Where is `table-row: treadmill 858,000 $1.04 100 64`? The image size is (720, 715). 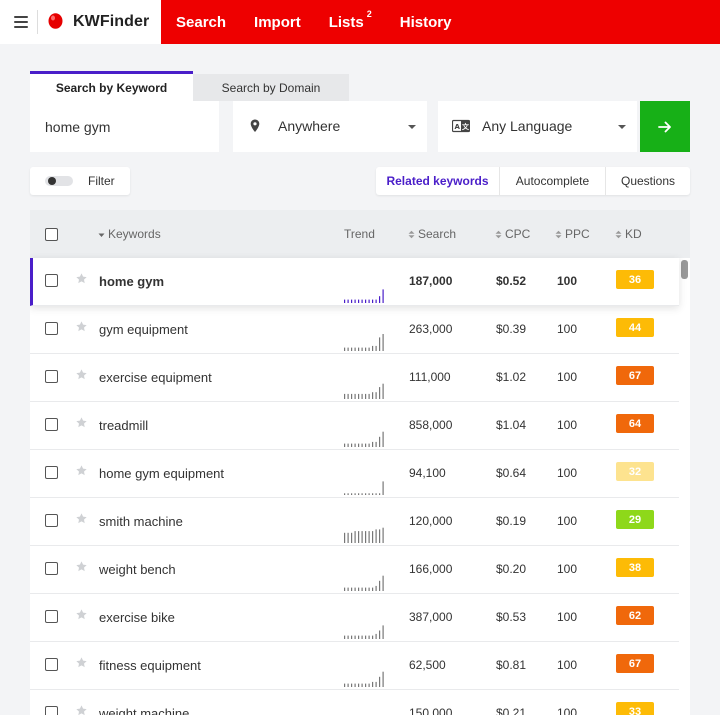 table-row: treadmill 858,000 $1.04 100 64 is located at coordinates (354, 426).